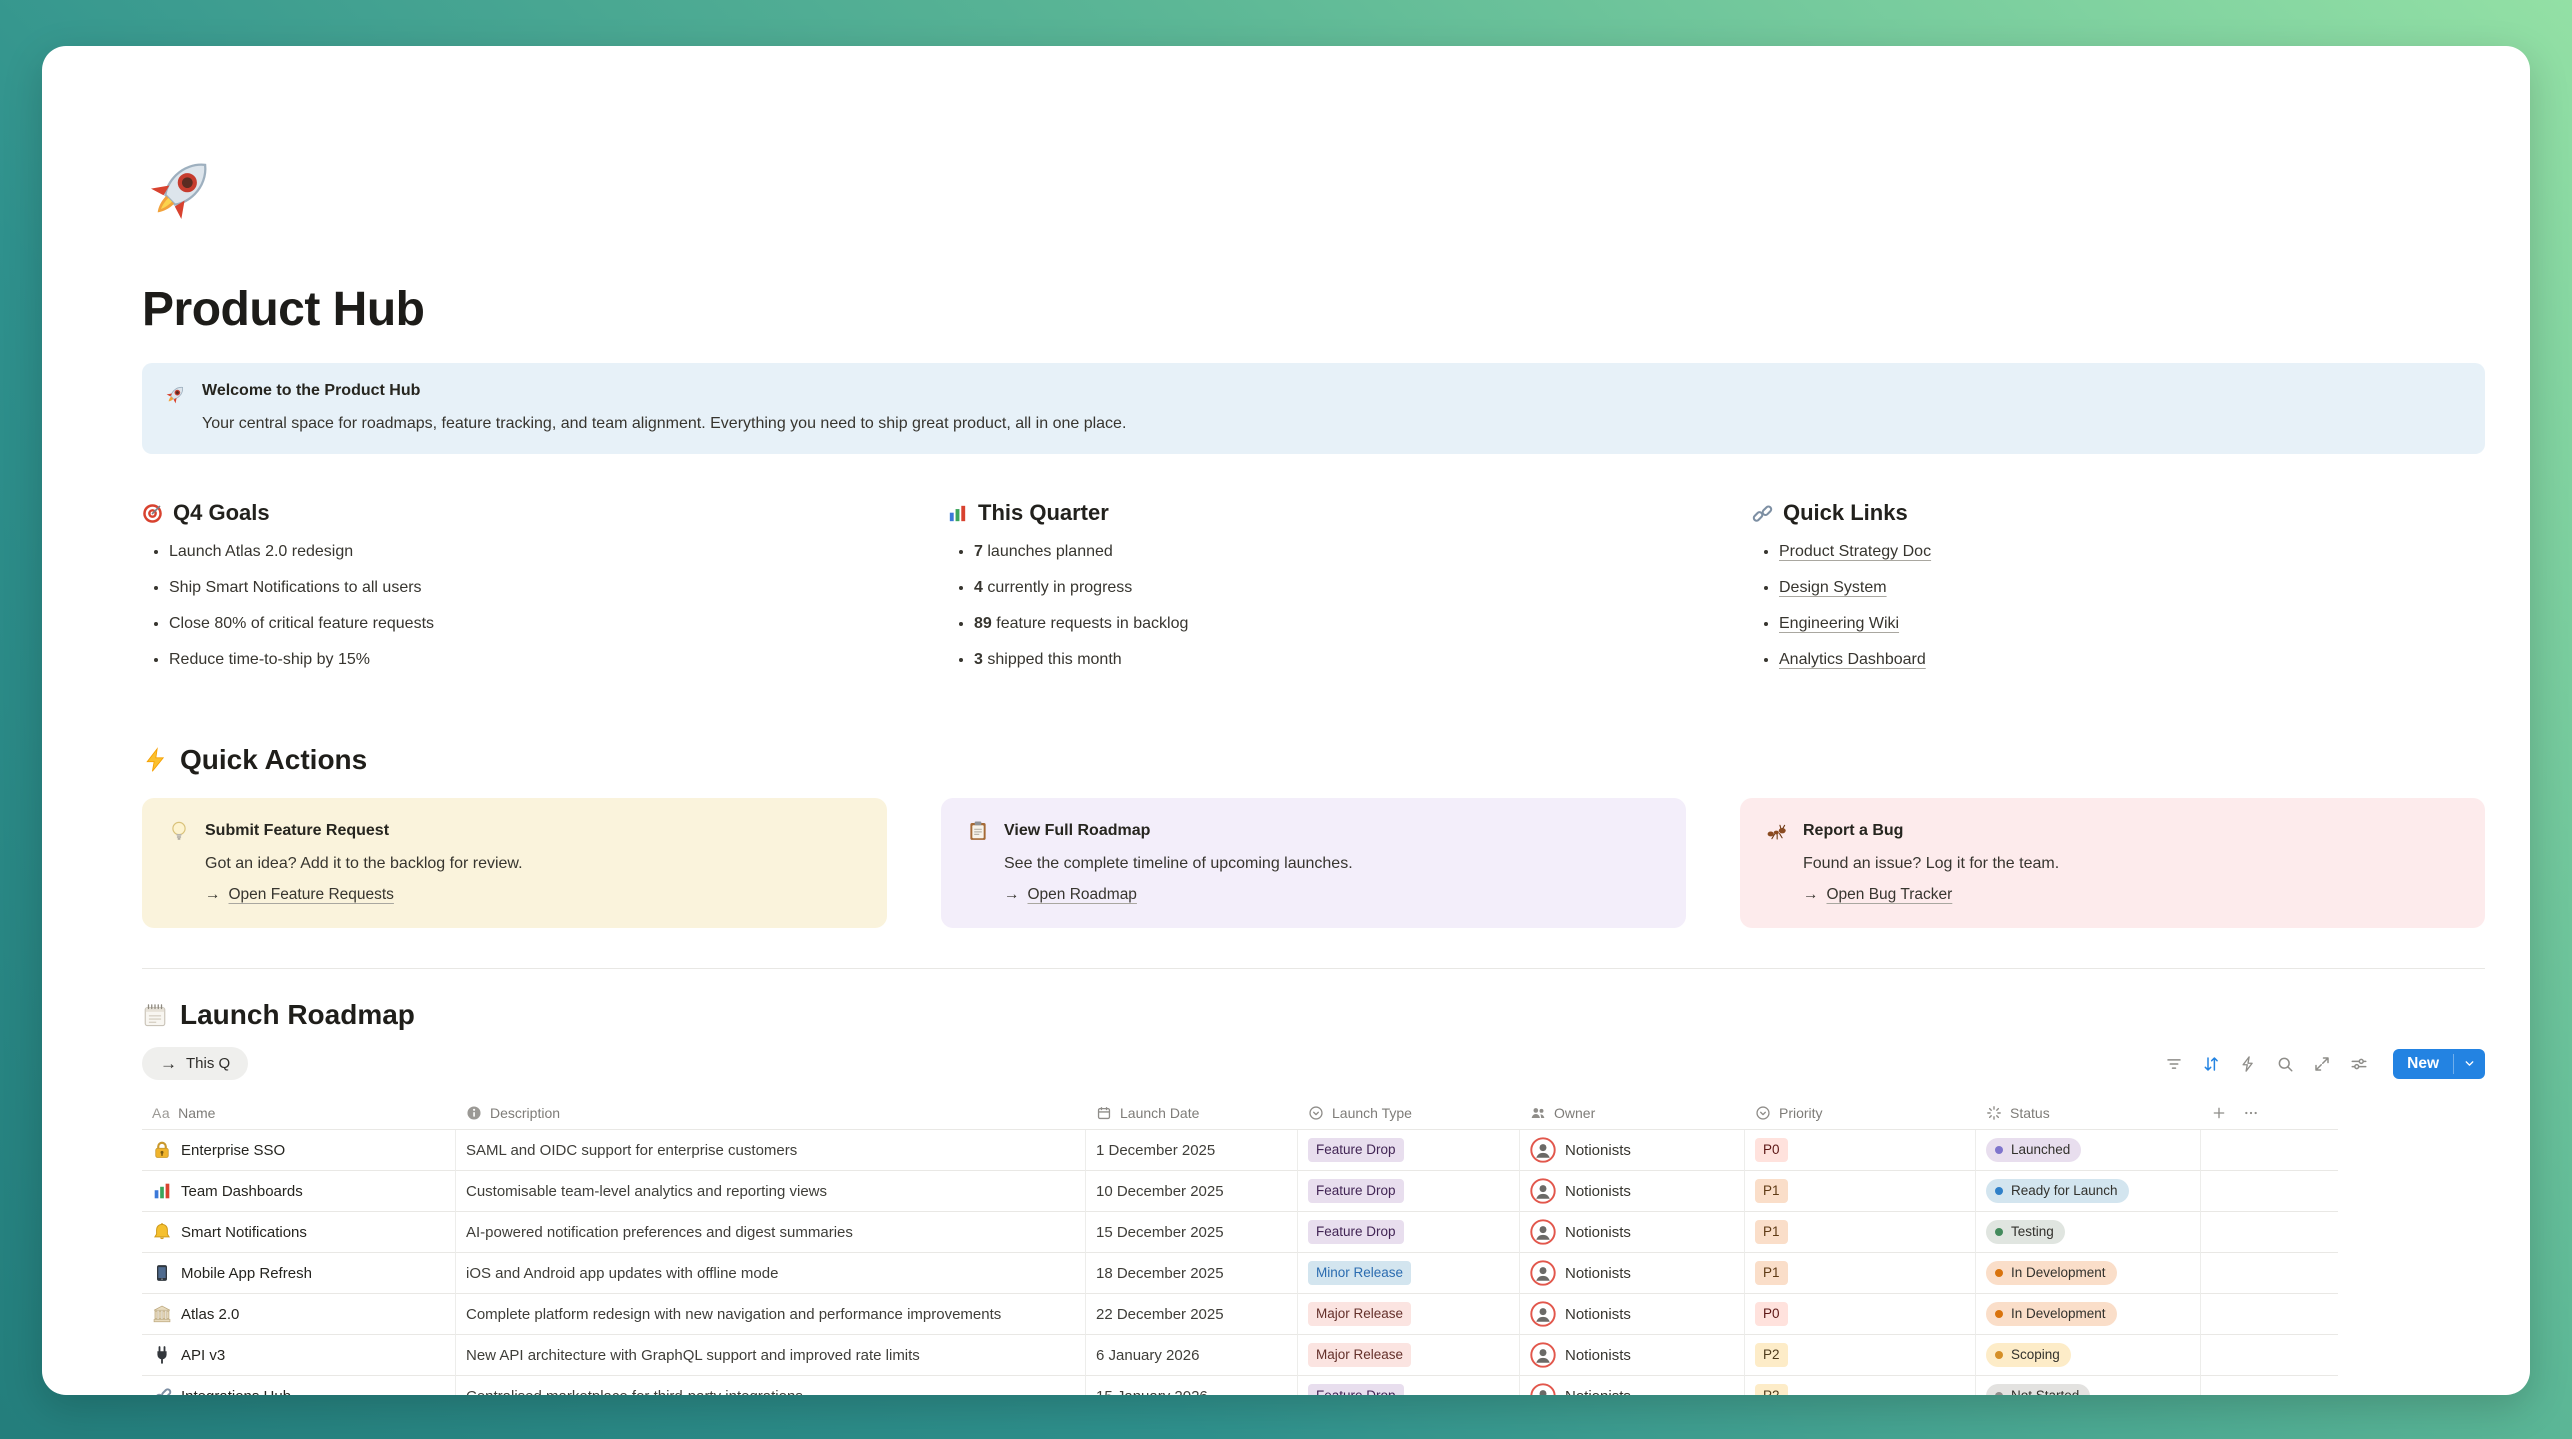  Describe the element at coordinates (1192, 1385) in the screenshot. I see `cell-launch-date: 15 January 2026` at that location.